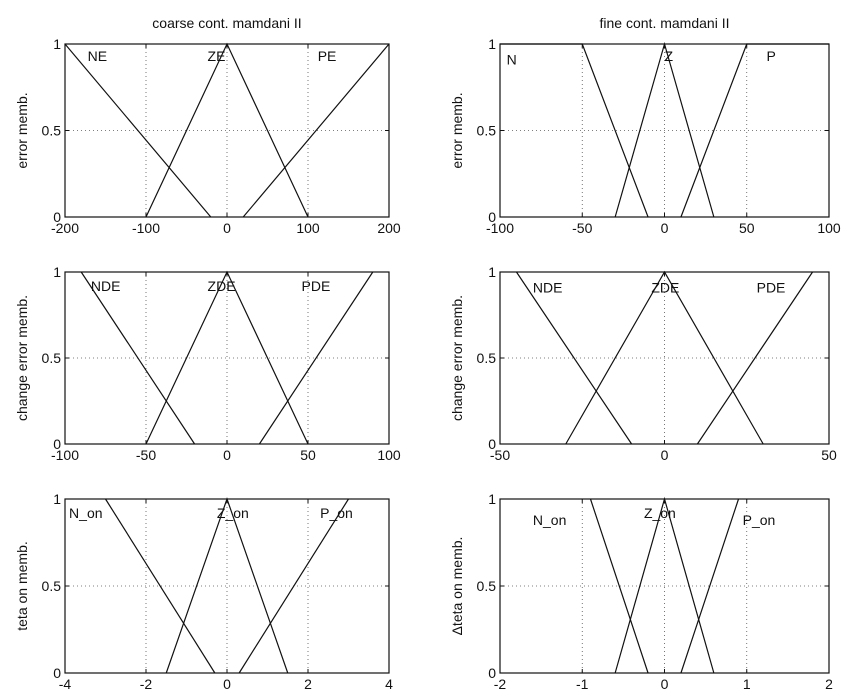 The width and height of the screenshot is (851, 700). Describe the element at coordinates (574, 130) in the screenshot. I see `membership-line-n` at that location.